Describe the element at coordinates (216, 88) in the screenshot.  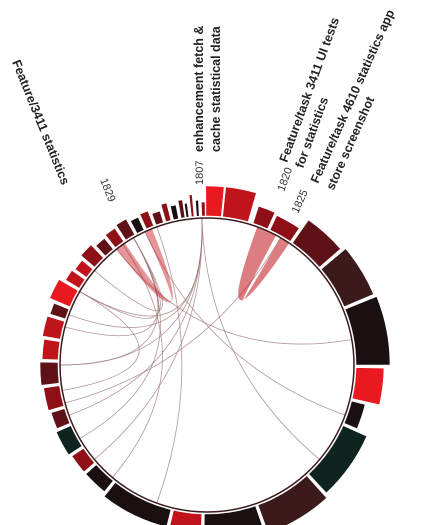
I see `label-1807-title-line2: cache statistical data` at that location.